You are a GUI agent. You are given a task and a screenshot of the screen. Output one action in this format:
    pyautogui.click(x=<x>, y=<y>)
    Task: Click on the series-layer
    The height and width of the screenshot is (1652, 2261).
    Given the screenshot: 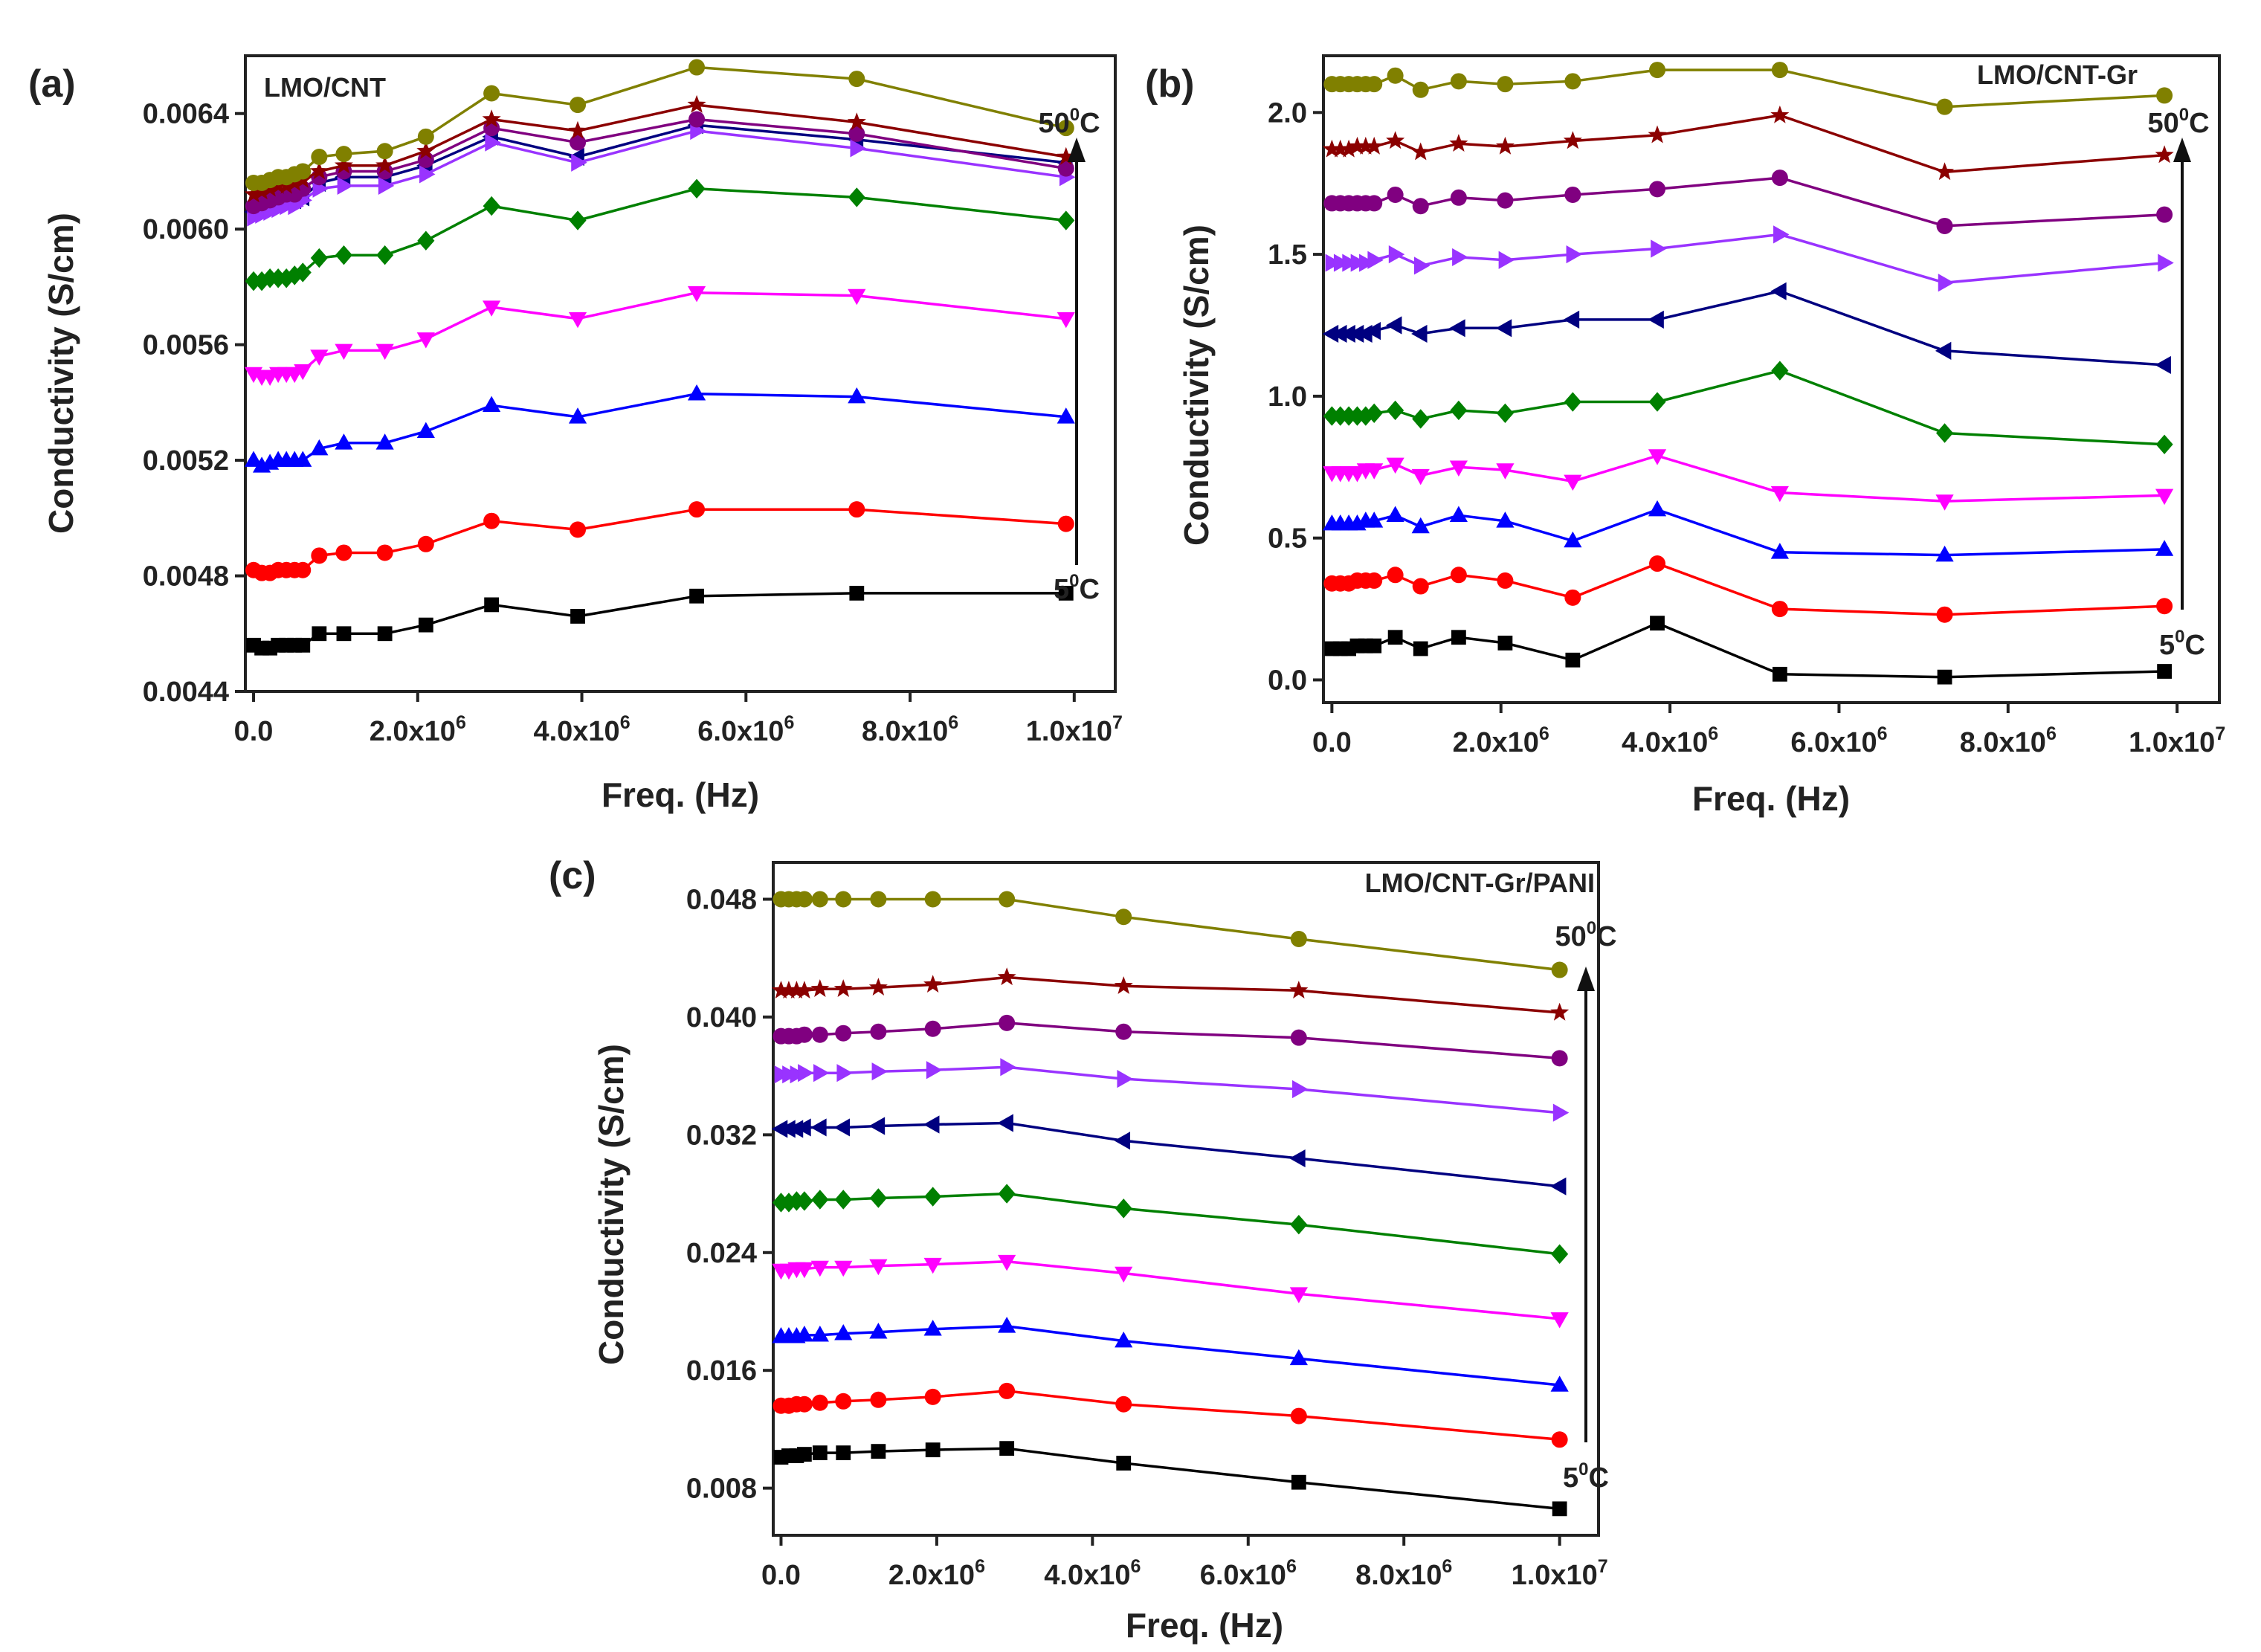 What is the action you would take?
    pyautogui.click(x=660, y=357)
    